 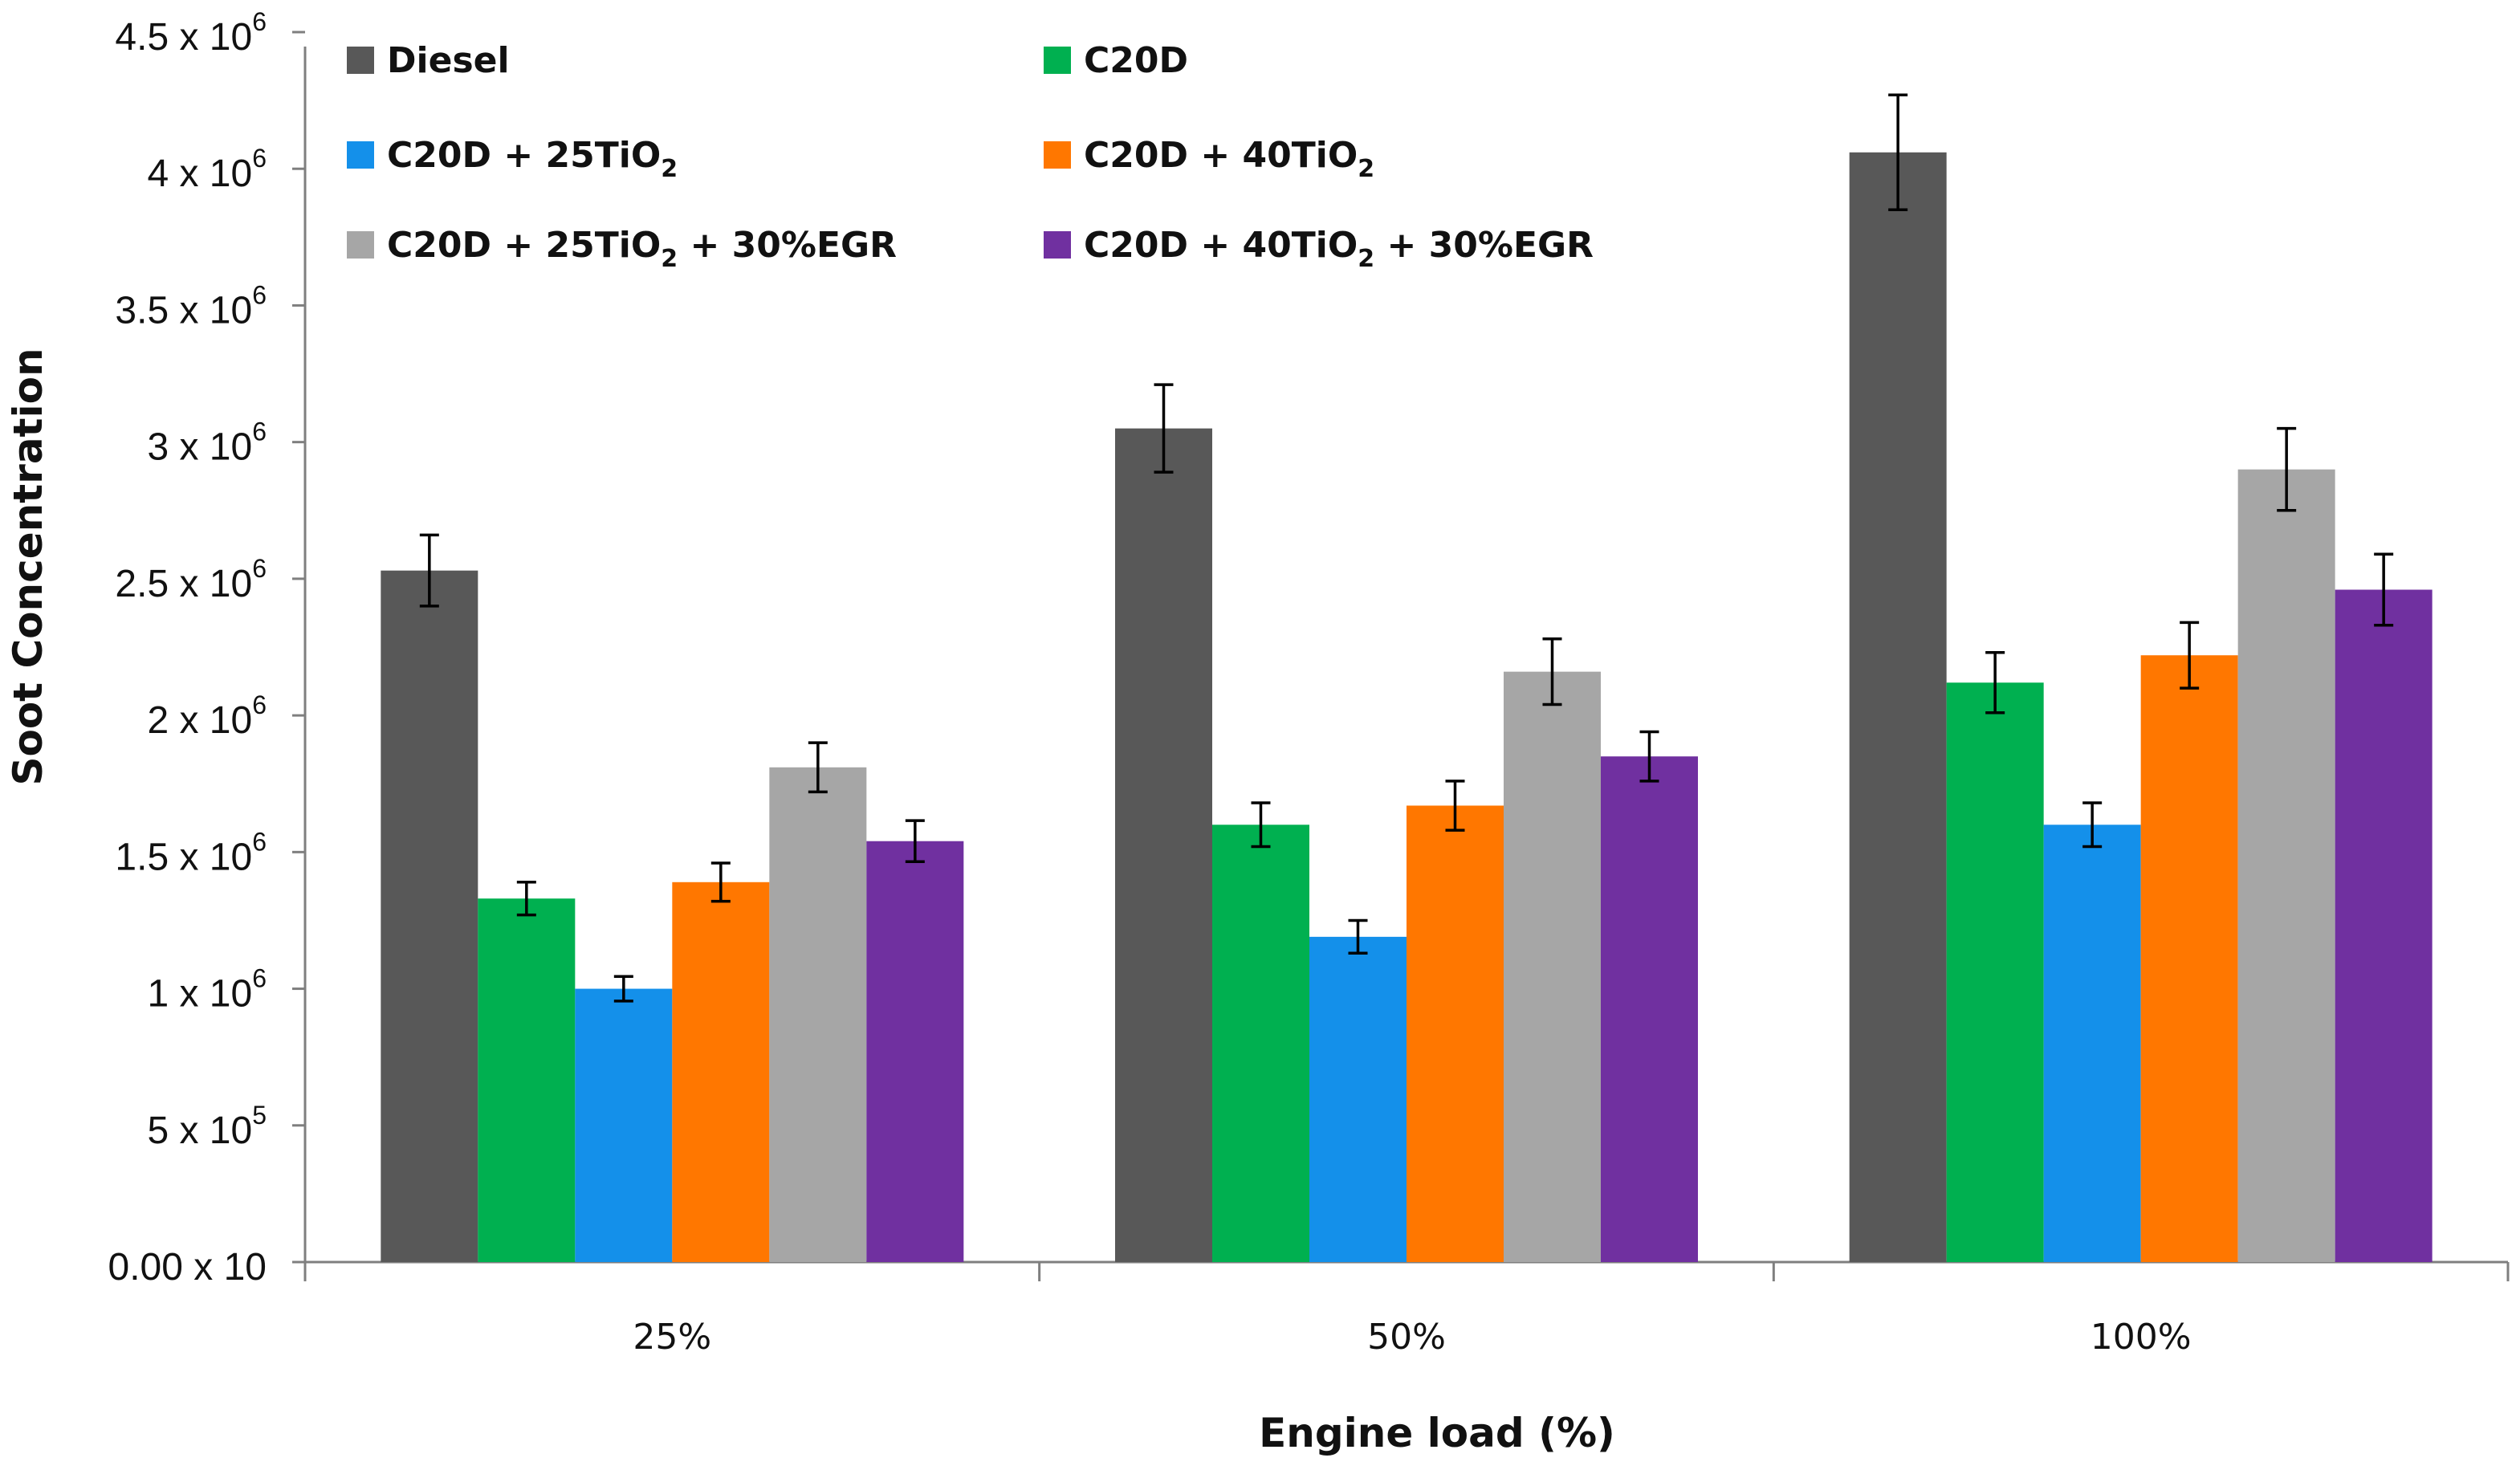 What do you see at coordinates (183, 584) in the screenshot?
I see `y-tick-base: 2.5 x 10` at bounding box center [183, 584].